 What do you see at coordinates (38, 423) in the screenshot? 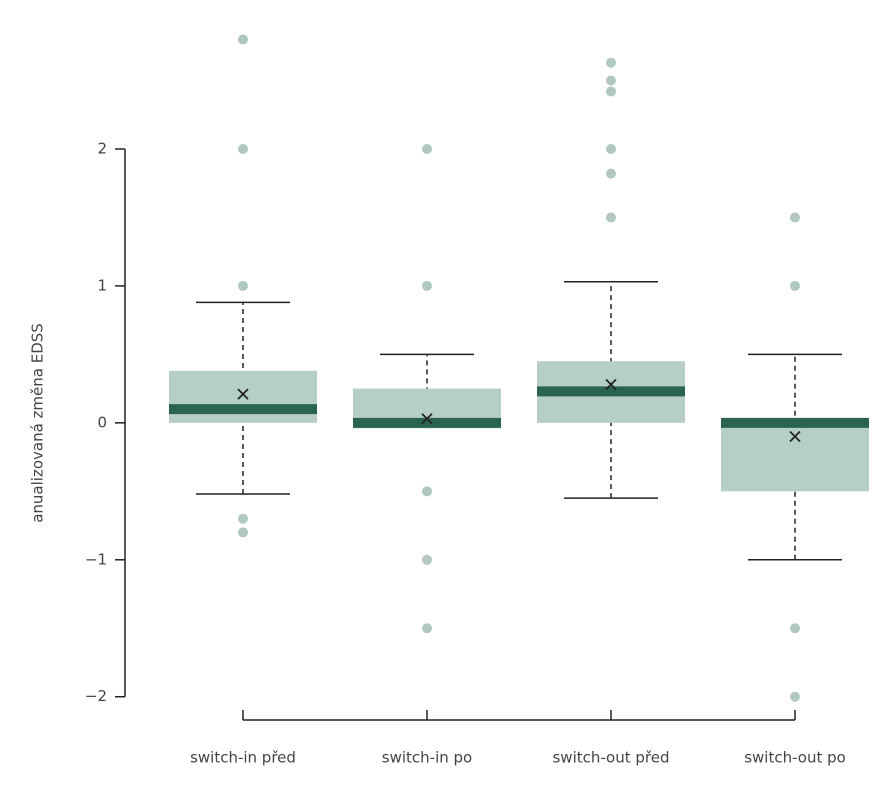
I see `y-axis-label: anualizovaná změna EDSS` at bounding box center [38, 423].